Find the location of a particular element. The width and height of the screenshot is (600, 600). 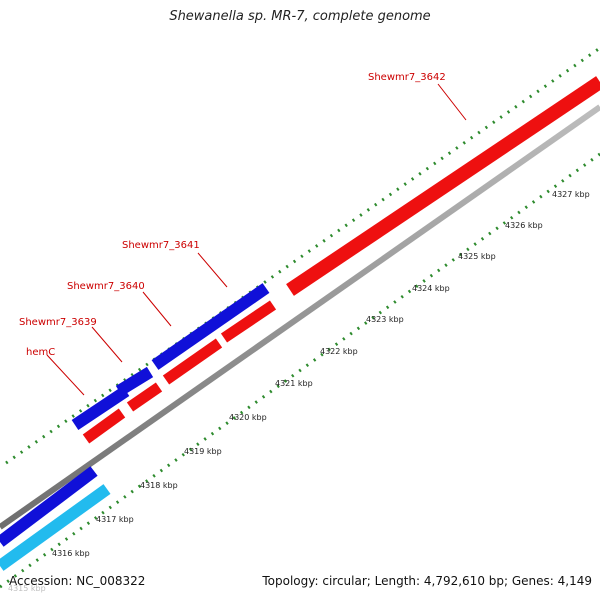

accession-text: Accession: NC_008322 is located at coordinates (77, 581).